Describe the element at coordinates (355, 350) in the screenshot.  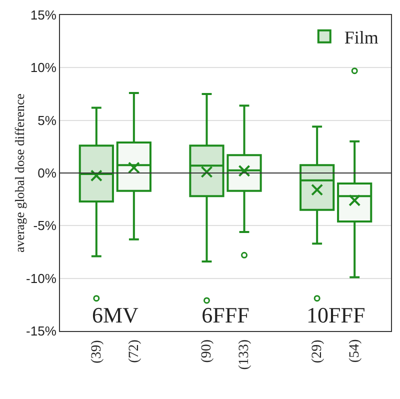
I see `text: (54)` at that location.